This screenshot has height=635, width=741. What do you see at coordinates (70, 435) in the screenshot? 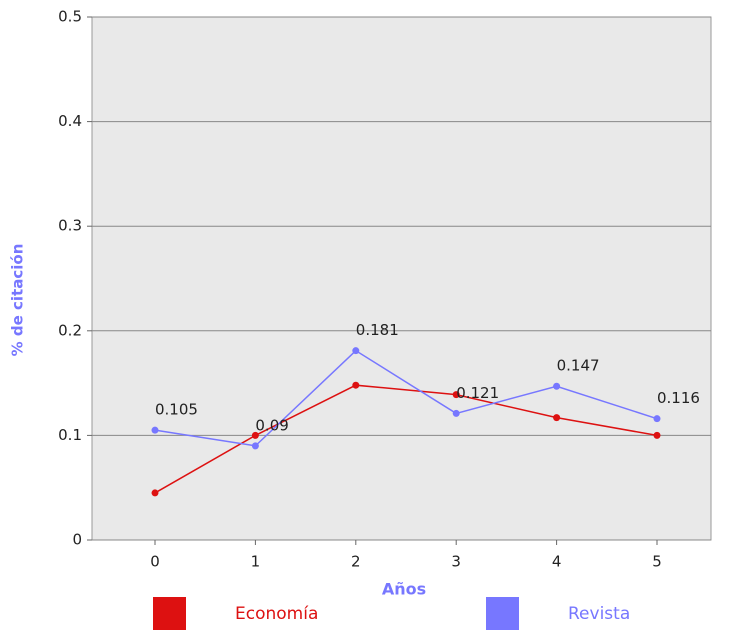
I see `y-tick-label: 0.1` at bounding box center [70, 435].